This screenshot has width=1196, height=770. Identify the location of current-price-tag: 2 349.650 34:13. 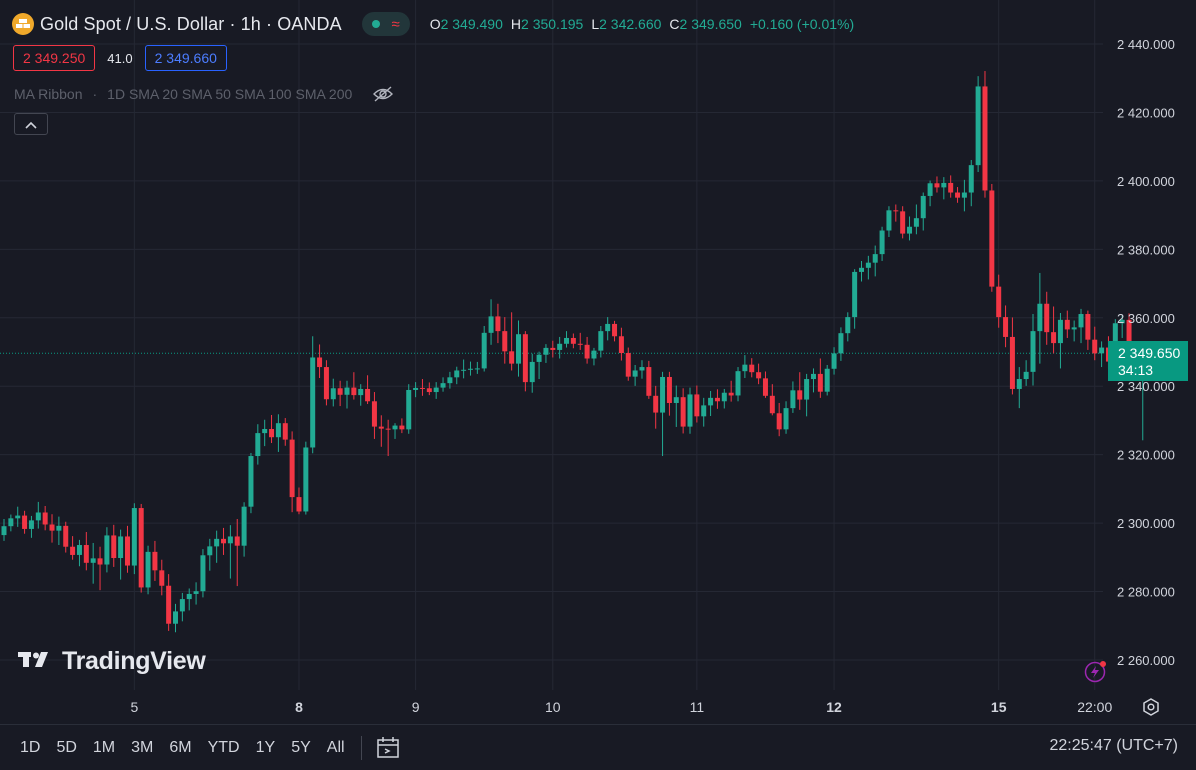
(1148, 361).